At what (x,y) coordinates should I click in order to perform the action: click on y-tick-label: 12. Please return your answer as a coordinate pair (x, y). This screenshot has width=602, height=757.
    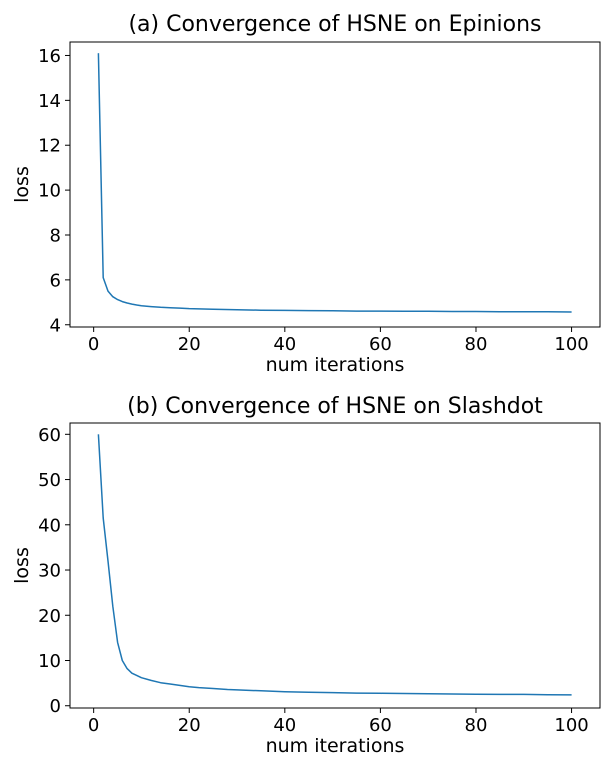
    Looking at the image, I should click on (49, 146).